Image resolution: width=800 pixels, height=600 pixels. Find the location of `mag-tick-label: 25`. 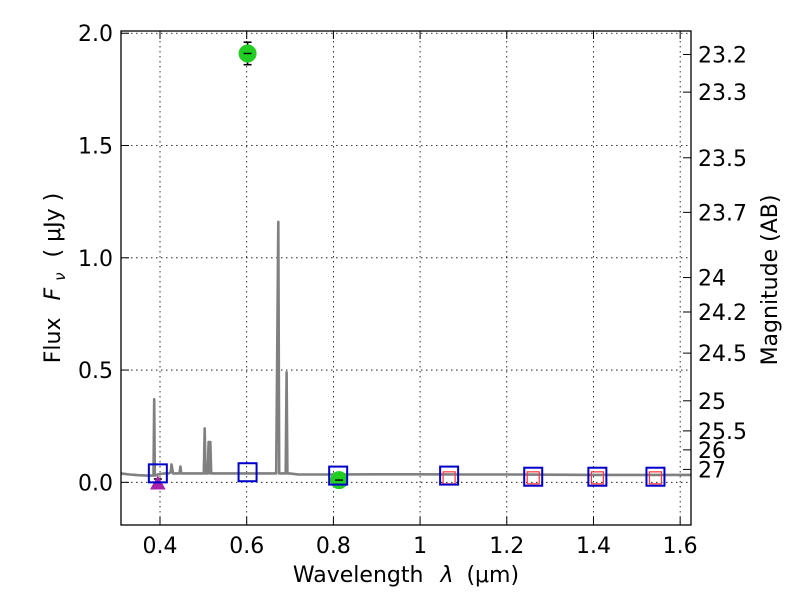

mag-tick-label: 25 is located at coordinates (712, 402).